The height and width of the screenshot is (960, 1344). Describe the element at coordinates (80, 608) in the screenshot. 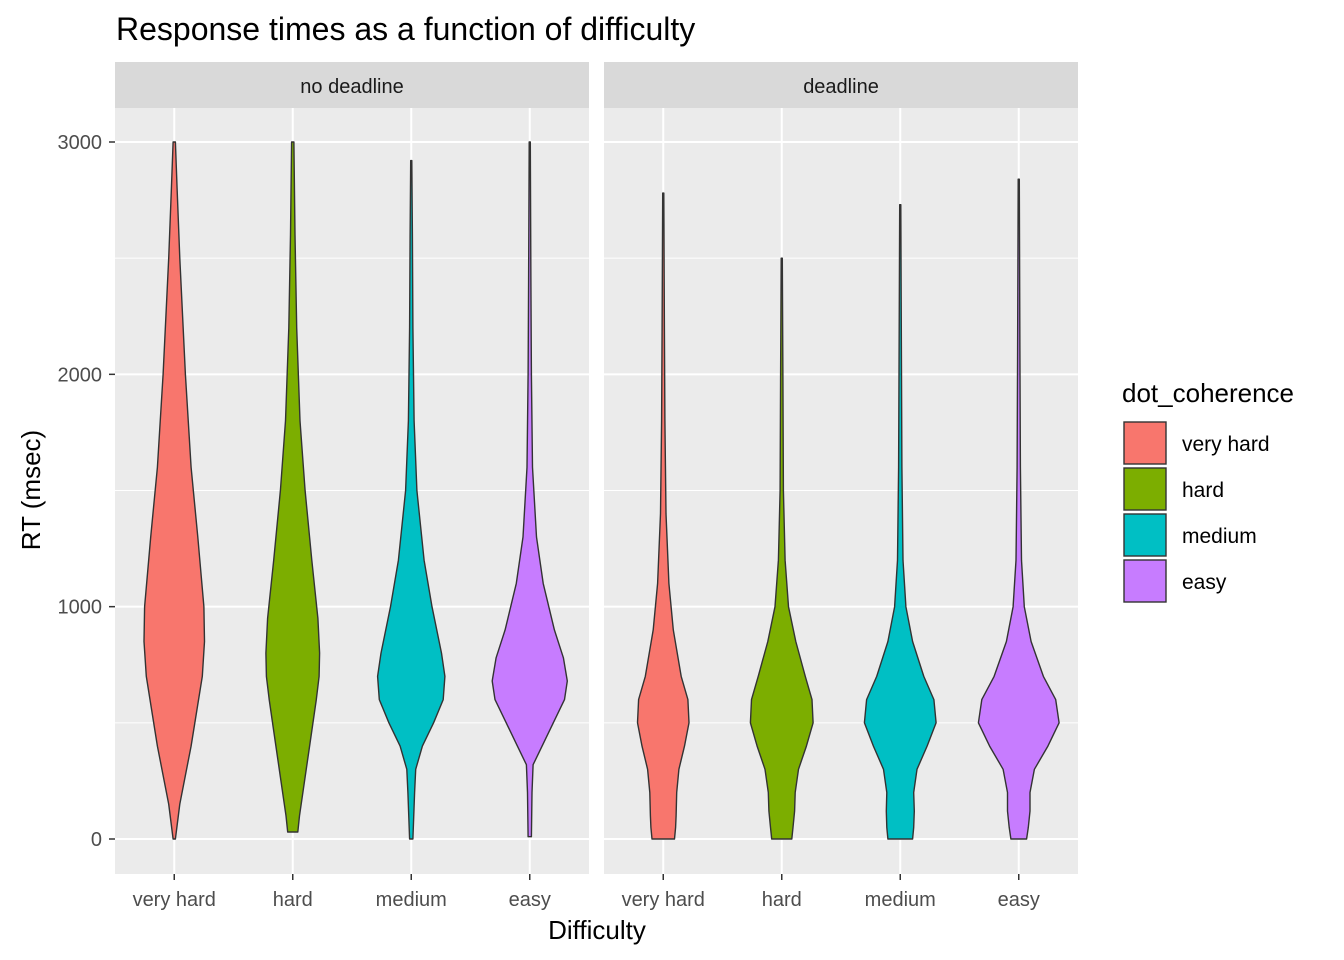

I see `y-tick-label: 1000` at that location.